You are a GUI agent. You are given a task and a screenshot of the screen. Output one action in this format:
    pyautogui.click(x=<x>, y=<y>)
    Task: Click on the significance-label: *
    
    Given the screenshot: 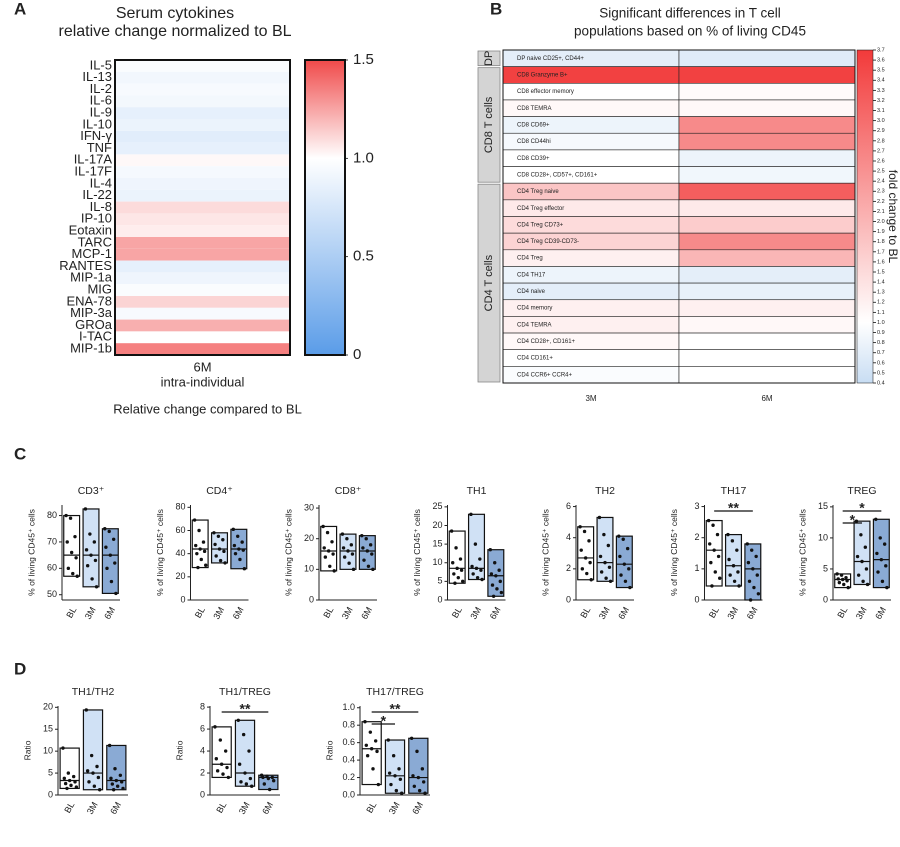 What is the action you would take?
    pyautogui.click(x=862, y=508)
    